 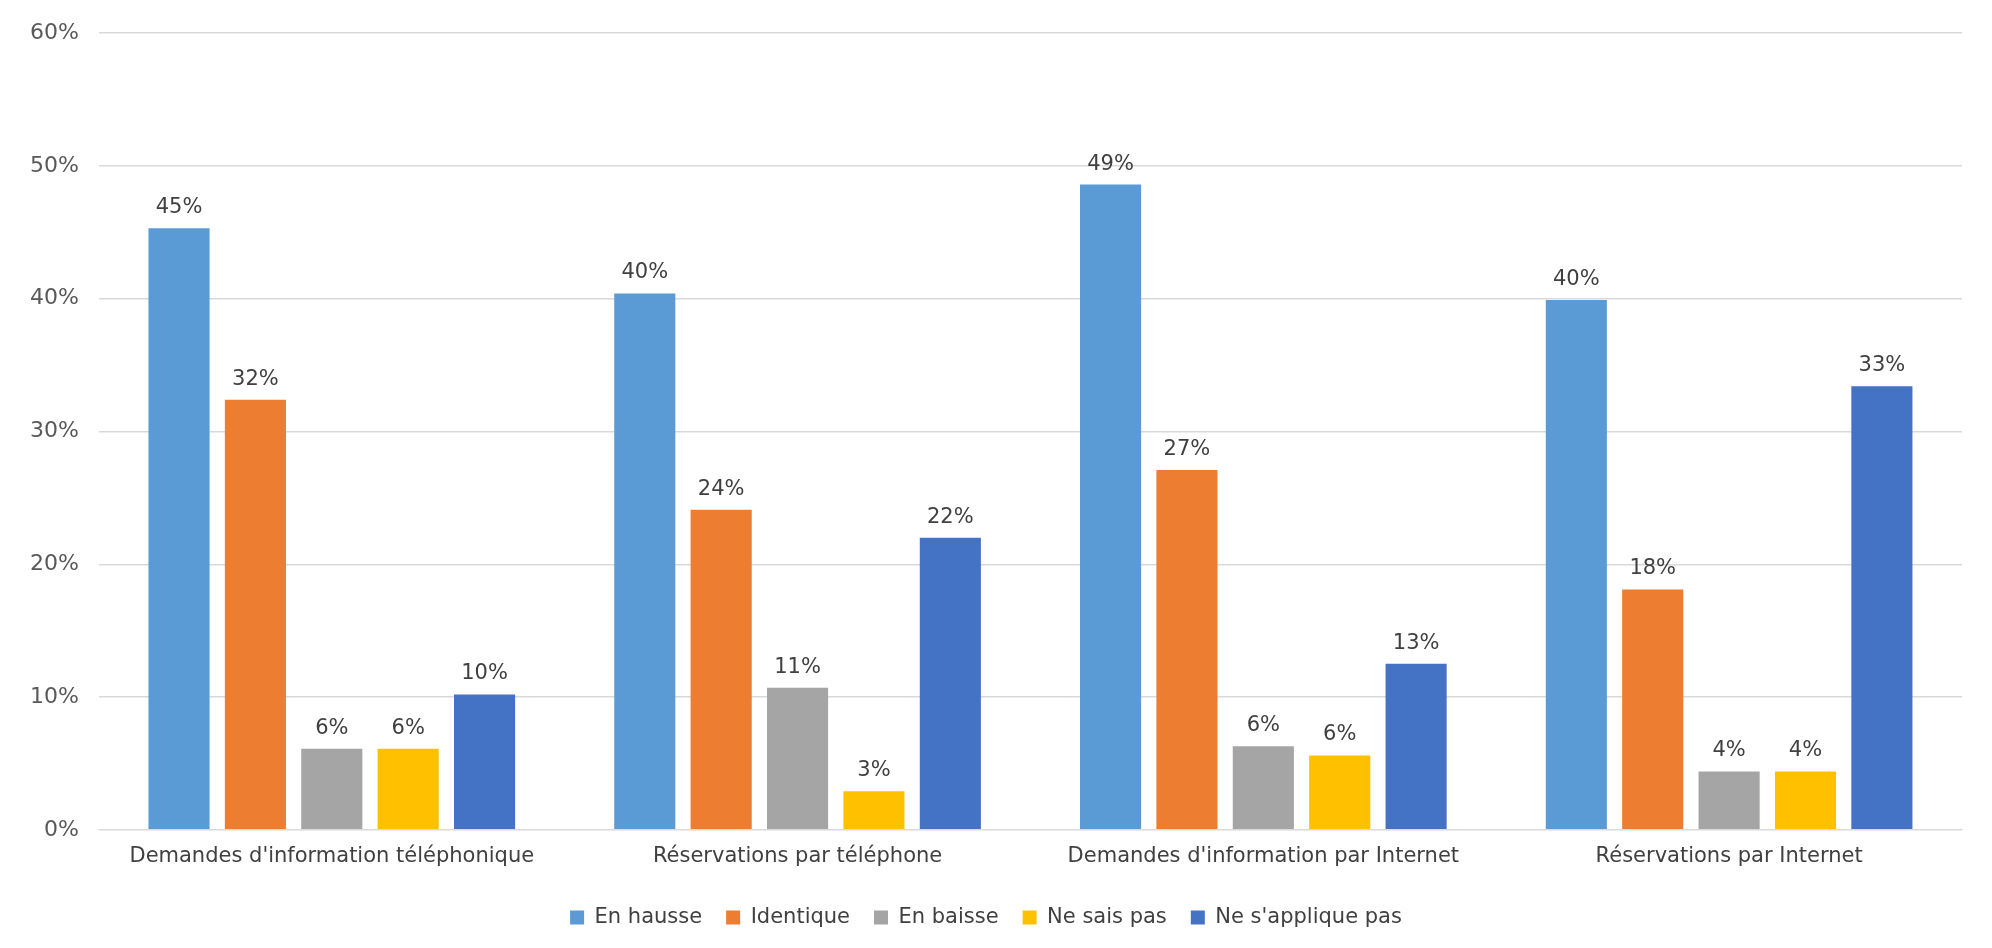 I want to click on data-label: 11%, so click(x=797, y=665).